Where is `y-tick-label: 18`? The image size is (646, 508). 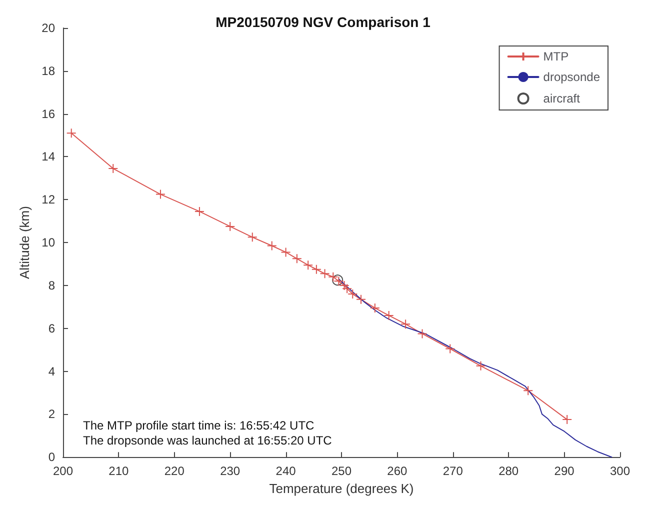 y-tick-label: 18 is located at coordinates (49, 71).